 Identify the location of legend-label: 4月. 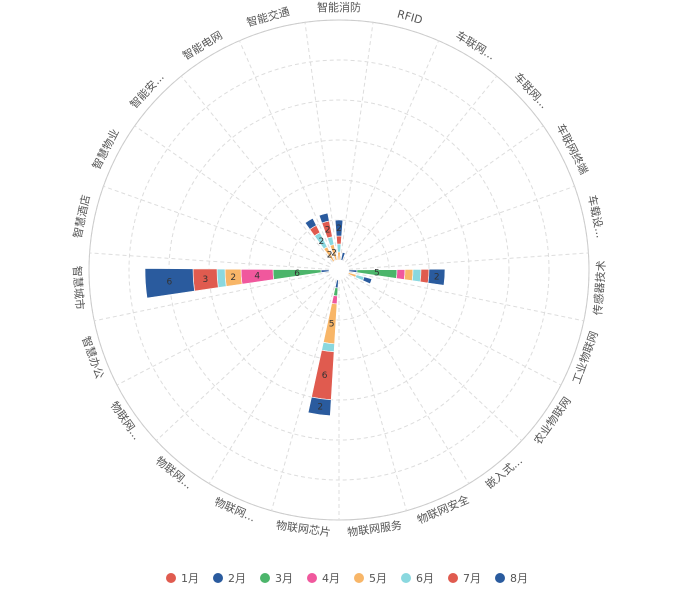
(331, 578).